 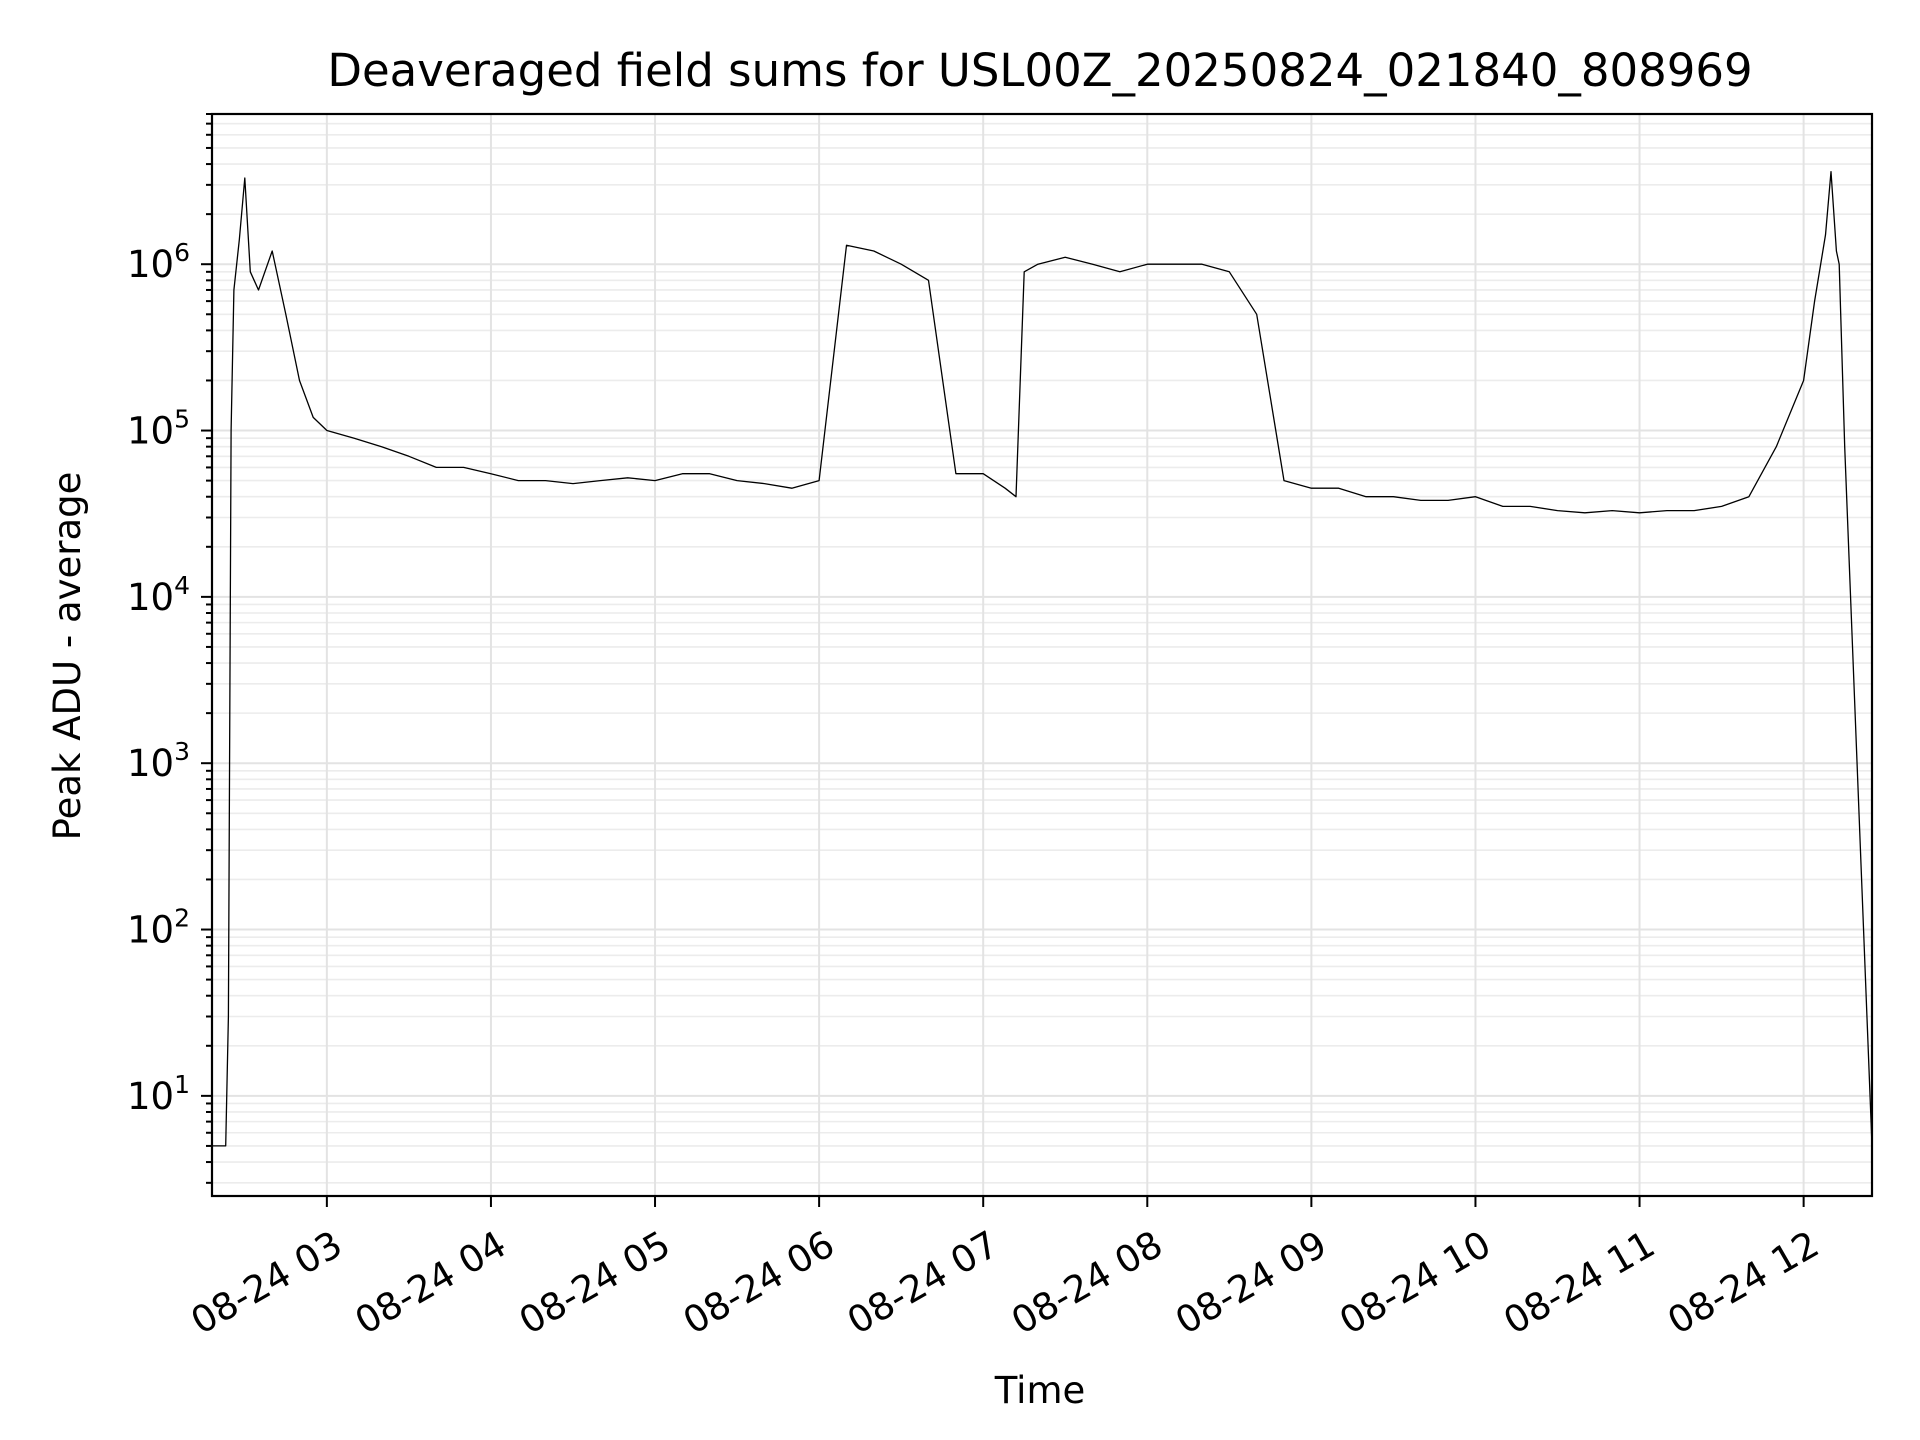 What do you see at coordinates (595, 1283) in the screenshot?
I see `x-tick-label: 08-24 05` at bounding box center [595, 1283].